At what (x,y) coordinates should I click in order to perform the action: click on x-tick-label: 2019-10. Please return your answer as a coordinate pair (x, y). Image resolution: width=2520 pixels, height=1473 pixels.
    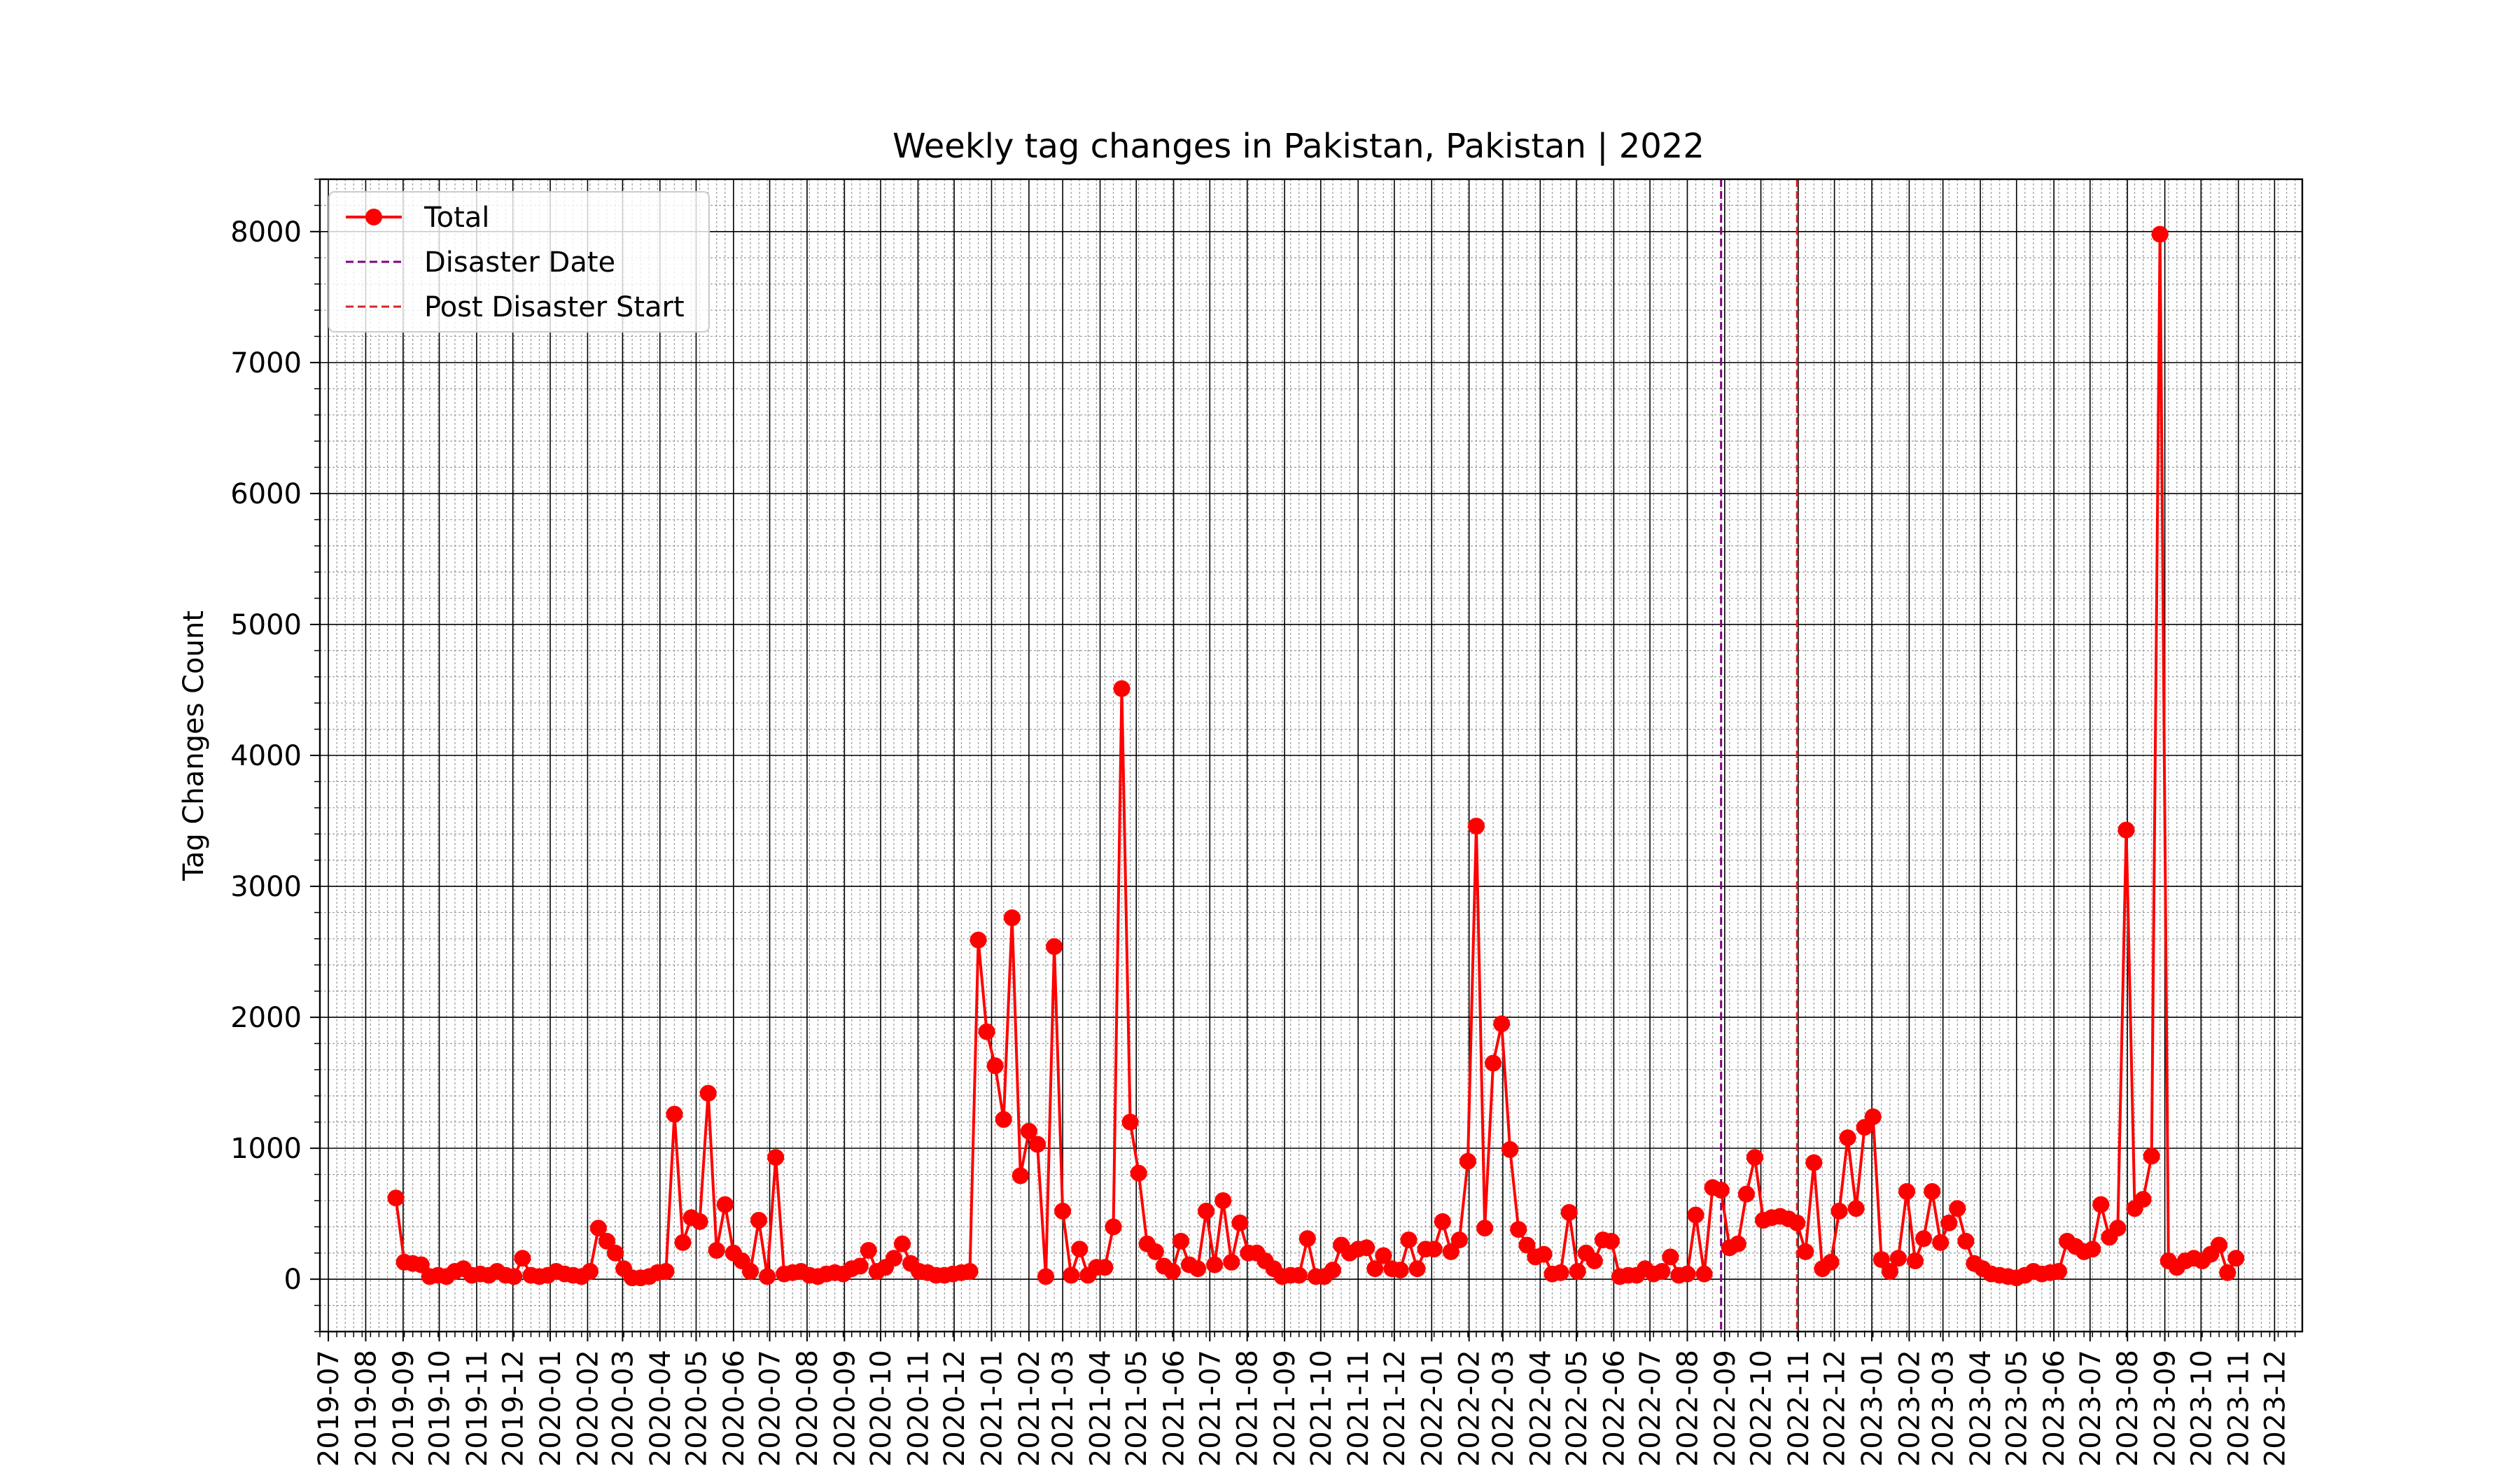
    Looking at the image, I should click on (440, 1408).